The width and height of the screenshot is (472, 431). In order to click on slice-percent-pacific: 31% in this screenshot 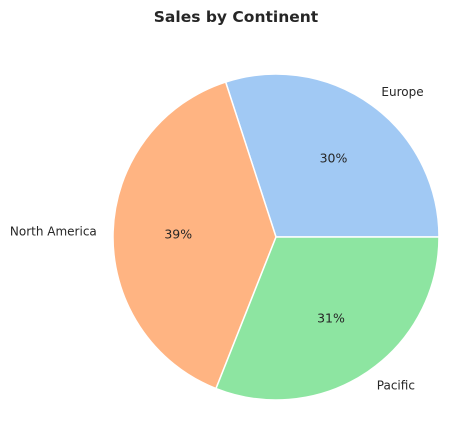, I will do `click(331, 317)`.